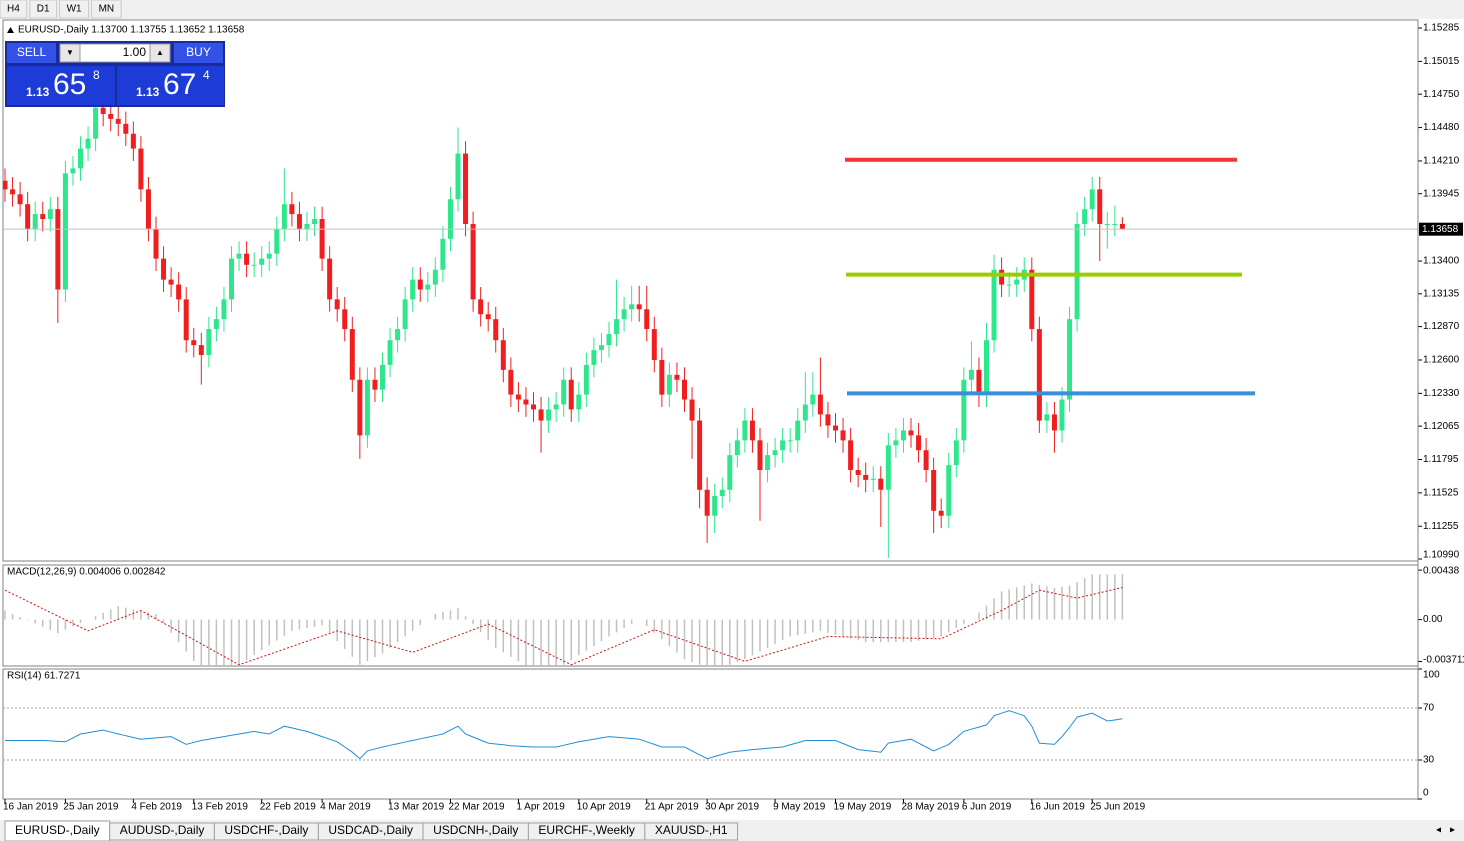 The width and height of the screenshot is (1464, 841). I want to click on sell-button, so click(31, 53).